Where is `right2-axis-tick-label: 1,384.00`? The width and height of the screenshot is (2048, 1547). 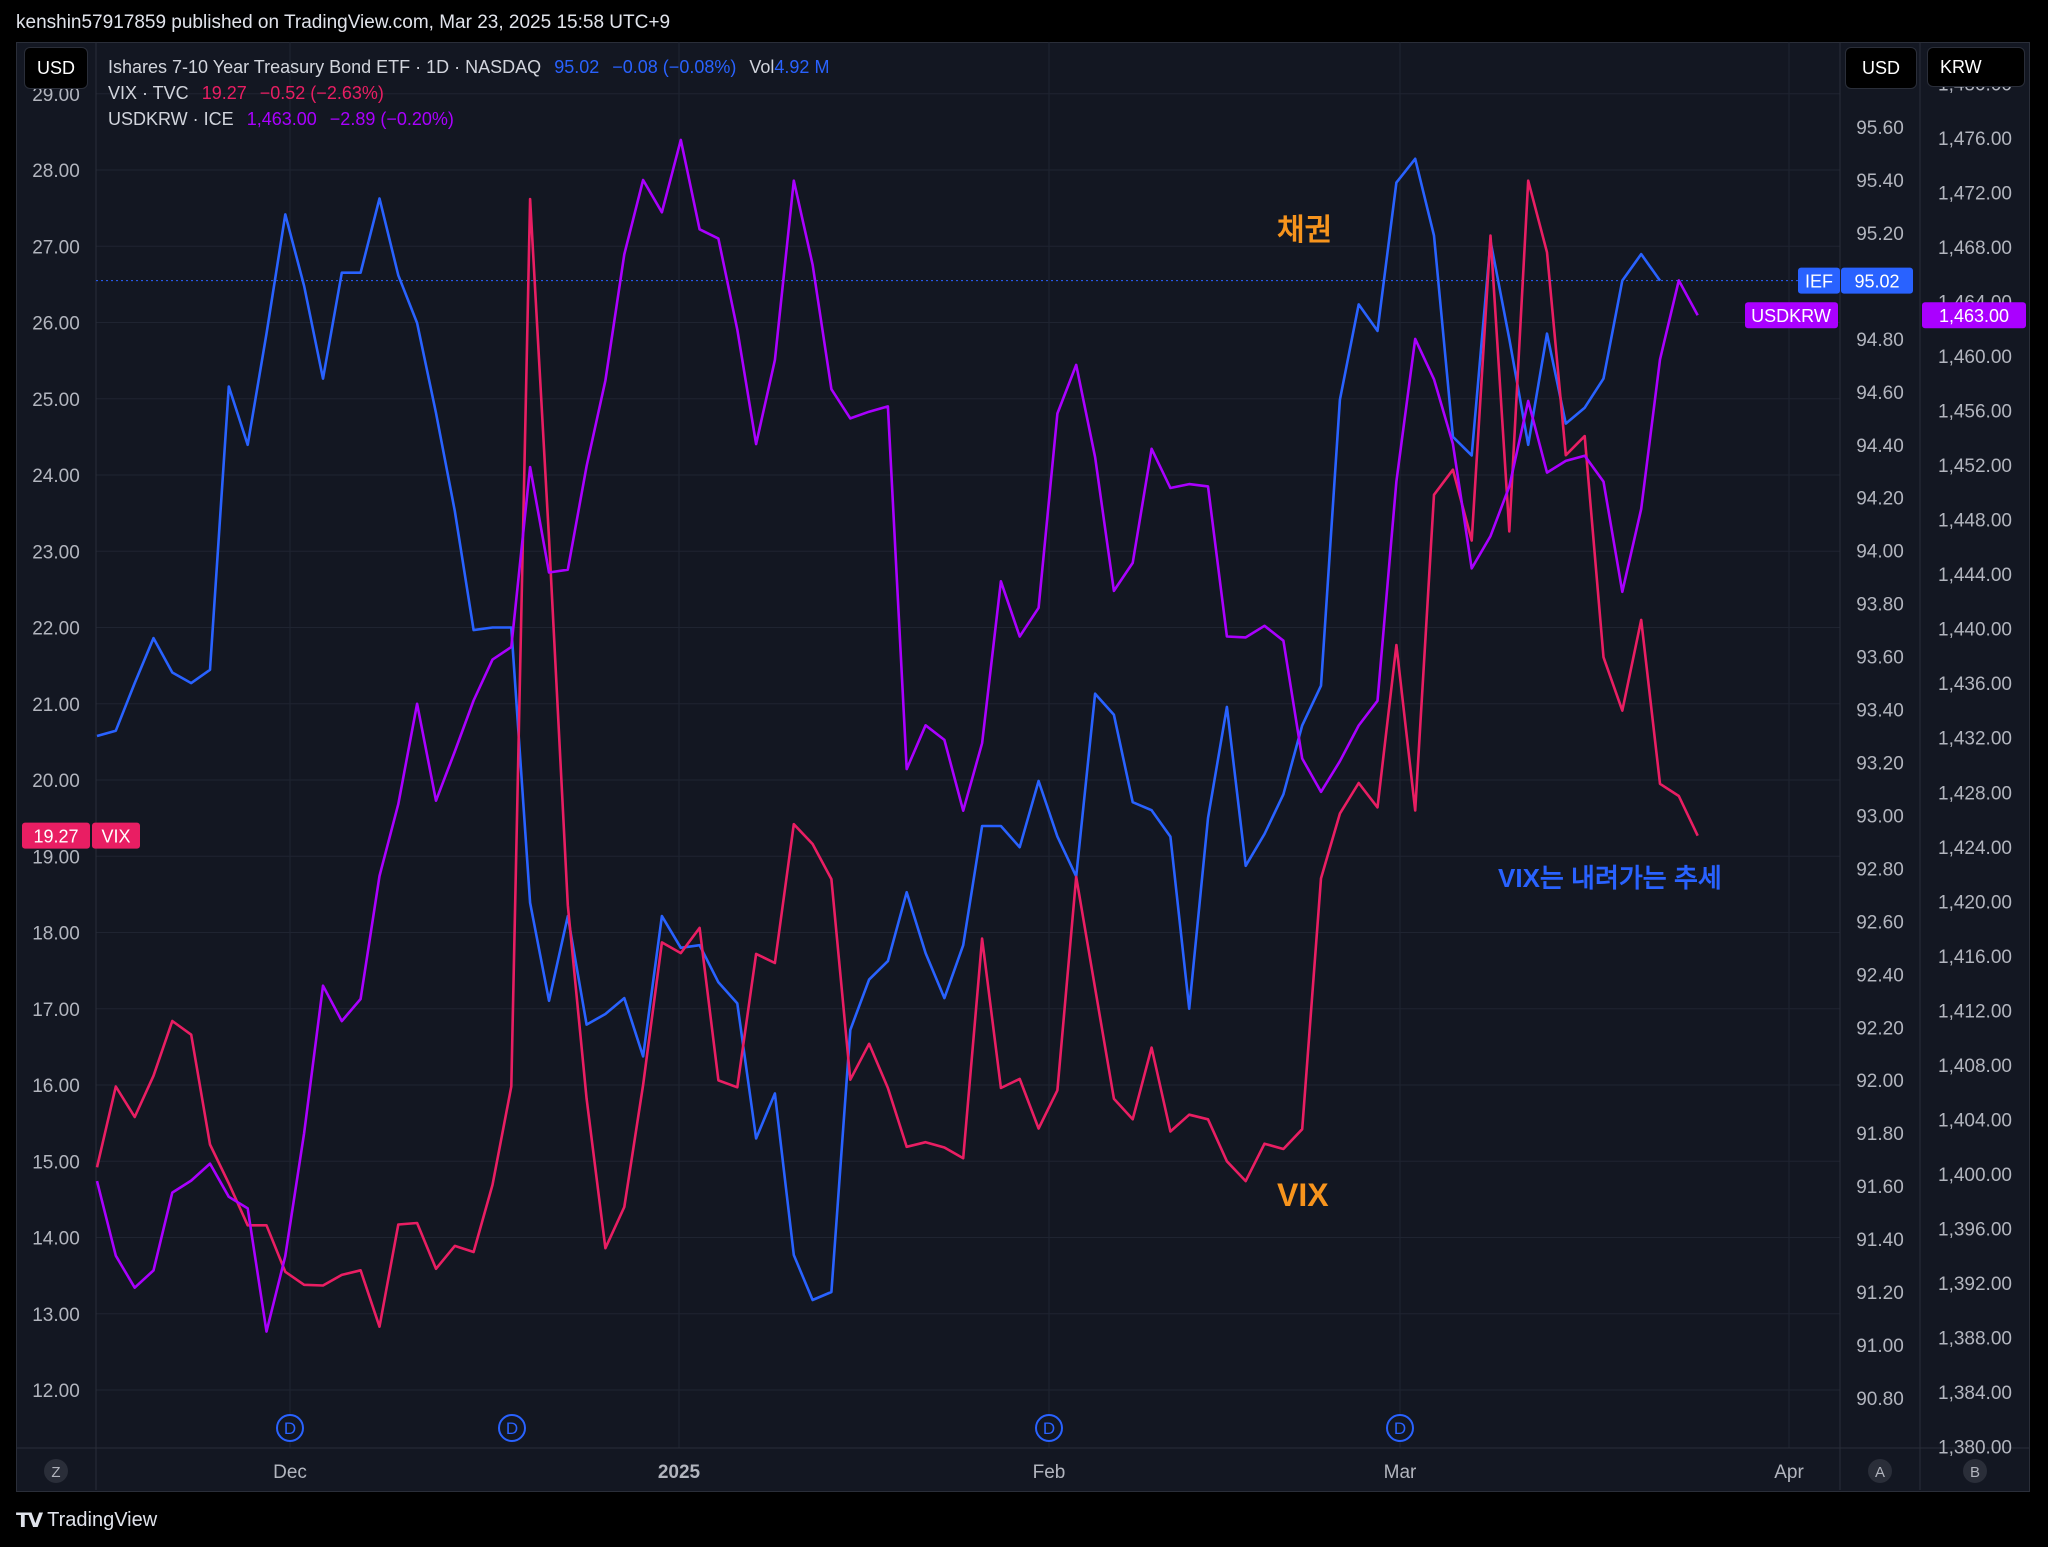
right2-axis-tick-label: 1,384.00 is located at coordinates (1975, 1393).